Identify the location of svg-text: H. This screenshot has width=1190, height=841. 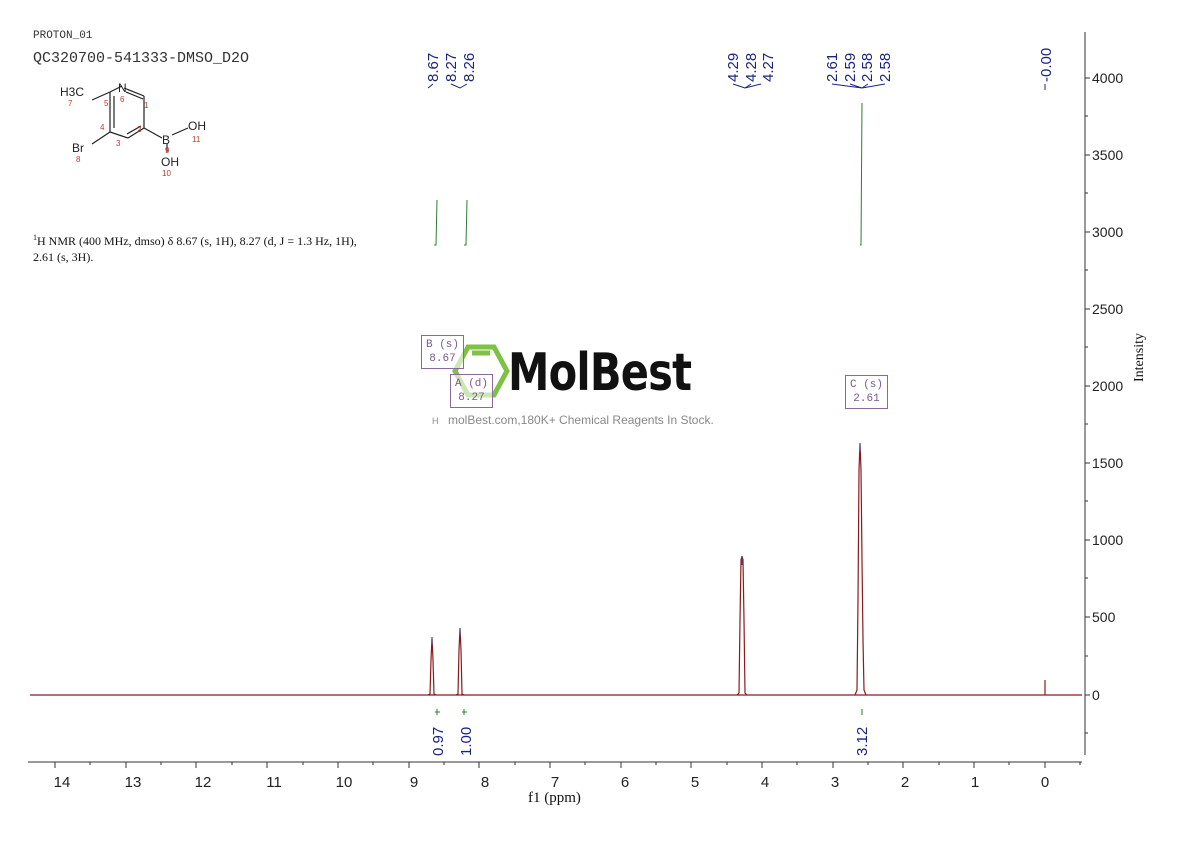
(435, 421).